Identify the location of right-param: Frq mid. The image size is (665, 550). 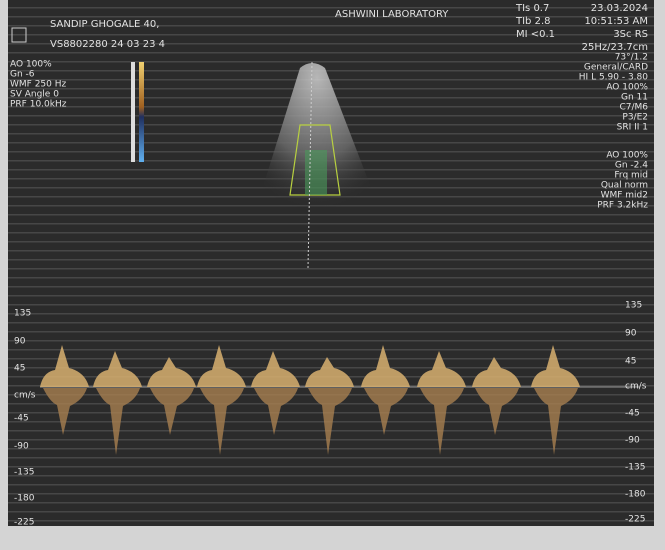
(631, 176).